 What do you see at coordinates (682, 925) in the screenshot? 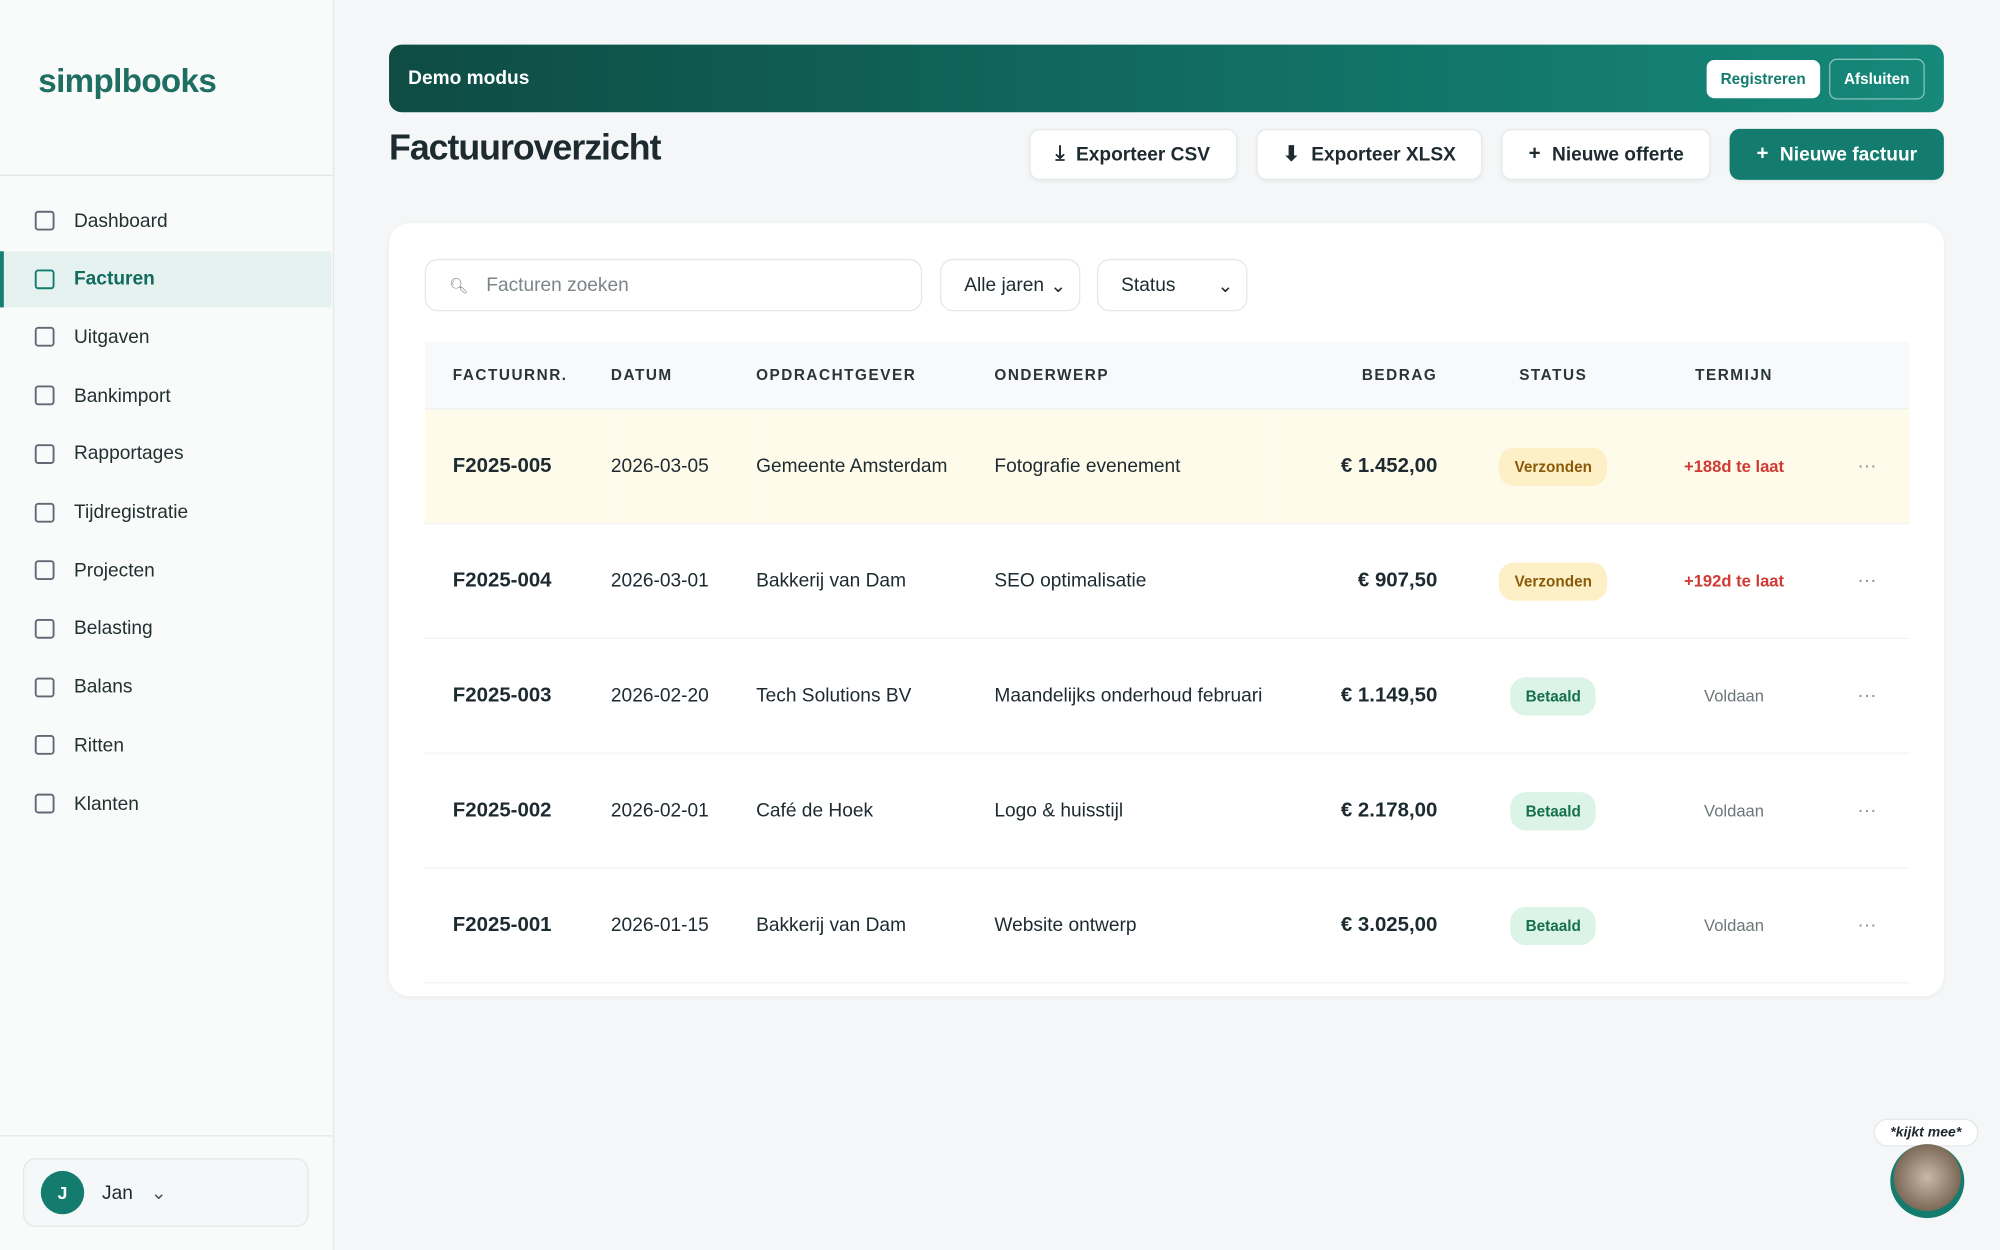
I see `cell: 2026-01-15` at bounding box center [682, 925].